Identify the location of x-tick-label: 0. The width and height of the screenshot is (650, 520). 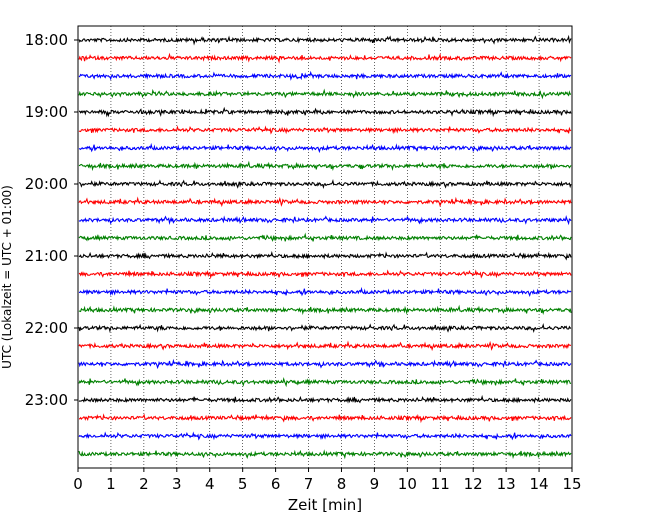
(78, 484).